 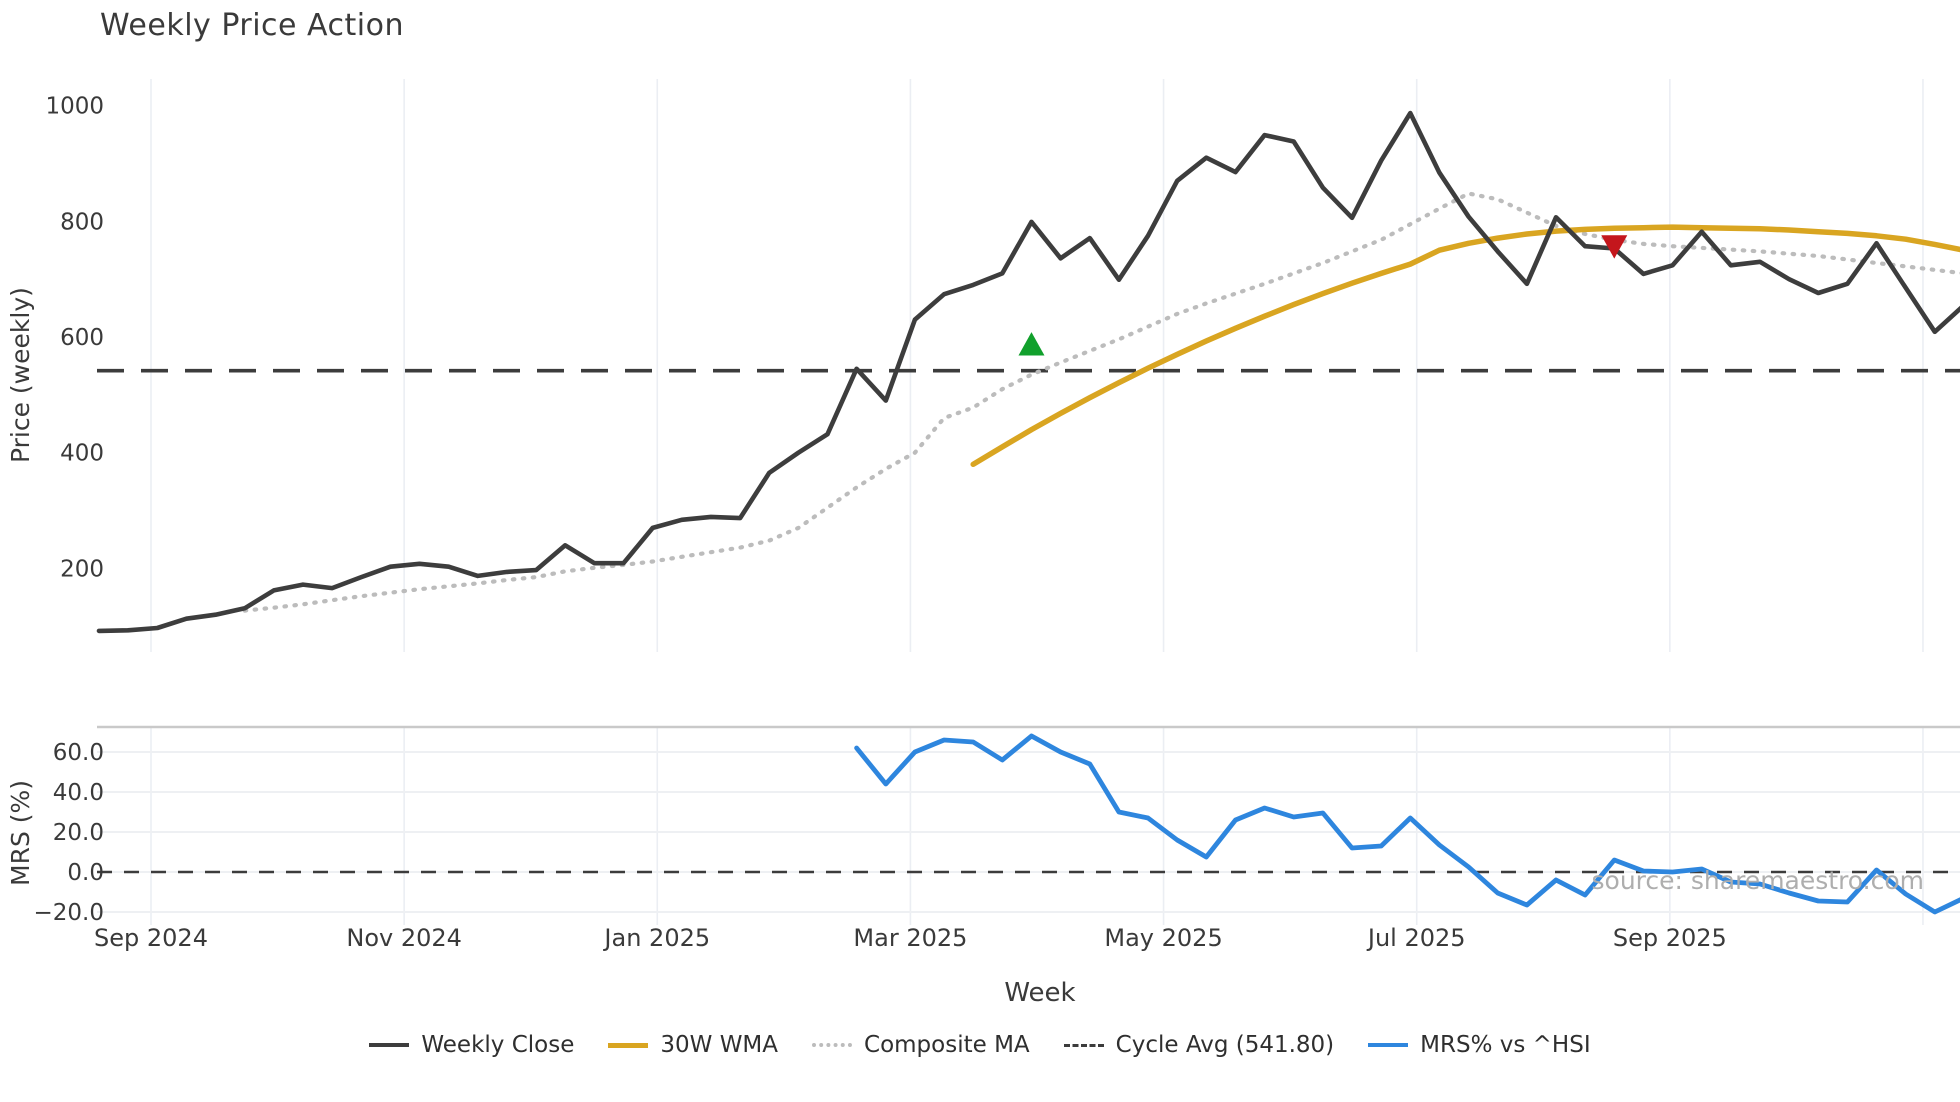 I want to click on x-axis-label: Week, so click(x=1040, y=993).